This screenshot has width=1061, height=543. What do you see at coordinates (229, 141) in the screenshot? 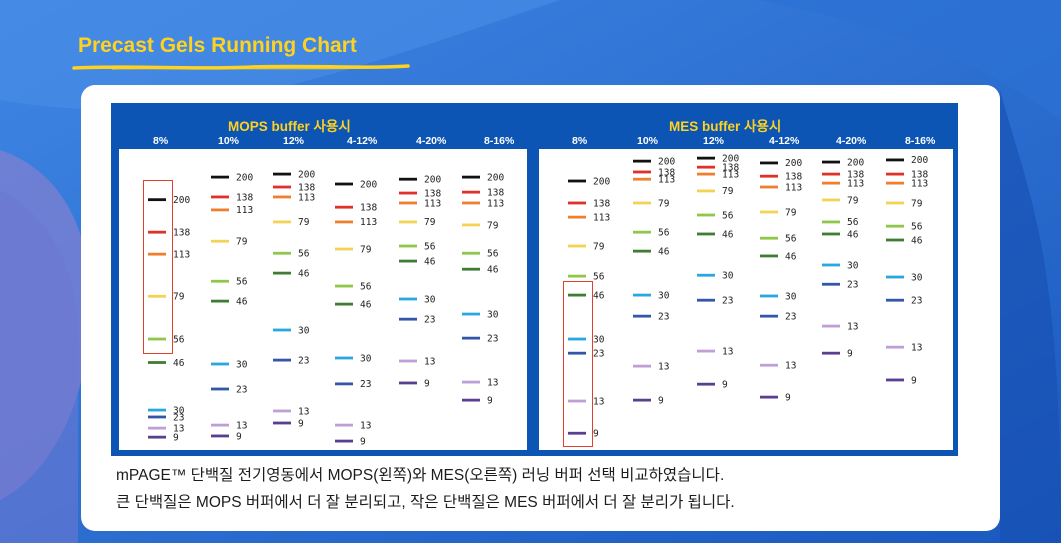
I see `mops-lane-header: 10%` at bounding box center [229, 141].